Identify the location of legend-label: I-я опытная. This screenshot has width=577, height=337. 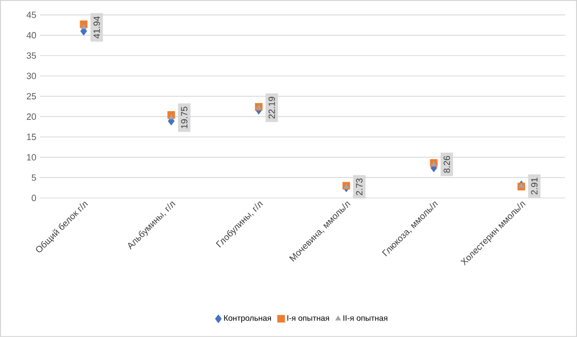
(308, 318).